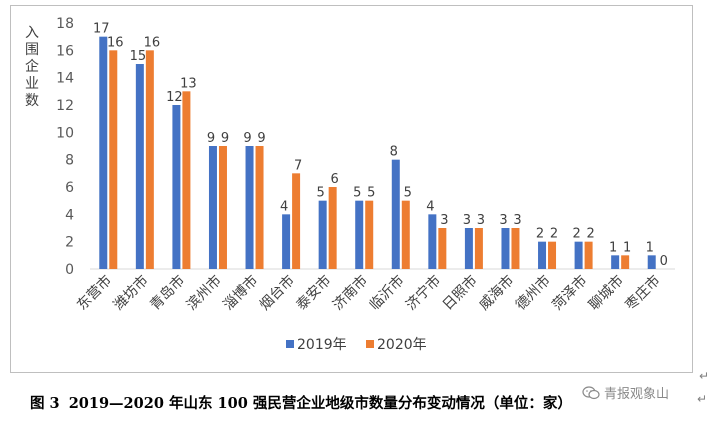 The height and width of the screenshot is (421, 715). What do you see at coordinates (625, 262) in the screenshot?
I see `bar-2020年-聊城市` at bounding box center [625, 262].